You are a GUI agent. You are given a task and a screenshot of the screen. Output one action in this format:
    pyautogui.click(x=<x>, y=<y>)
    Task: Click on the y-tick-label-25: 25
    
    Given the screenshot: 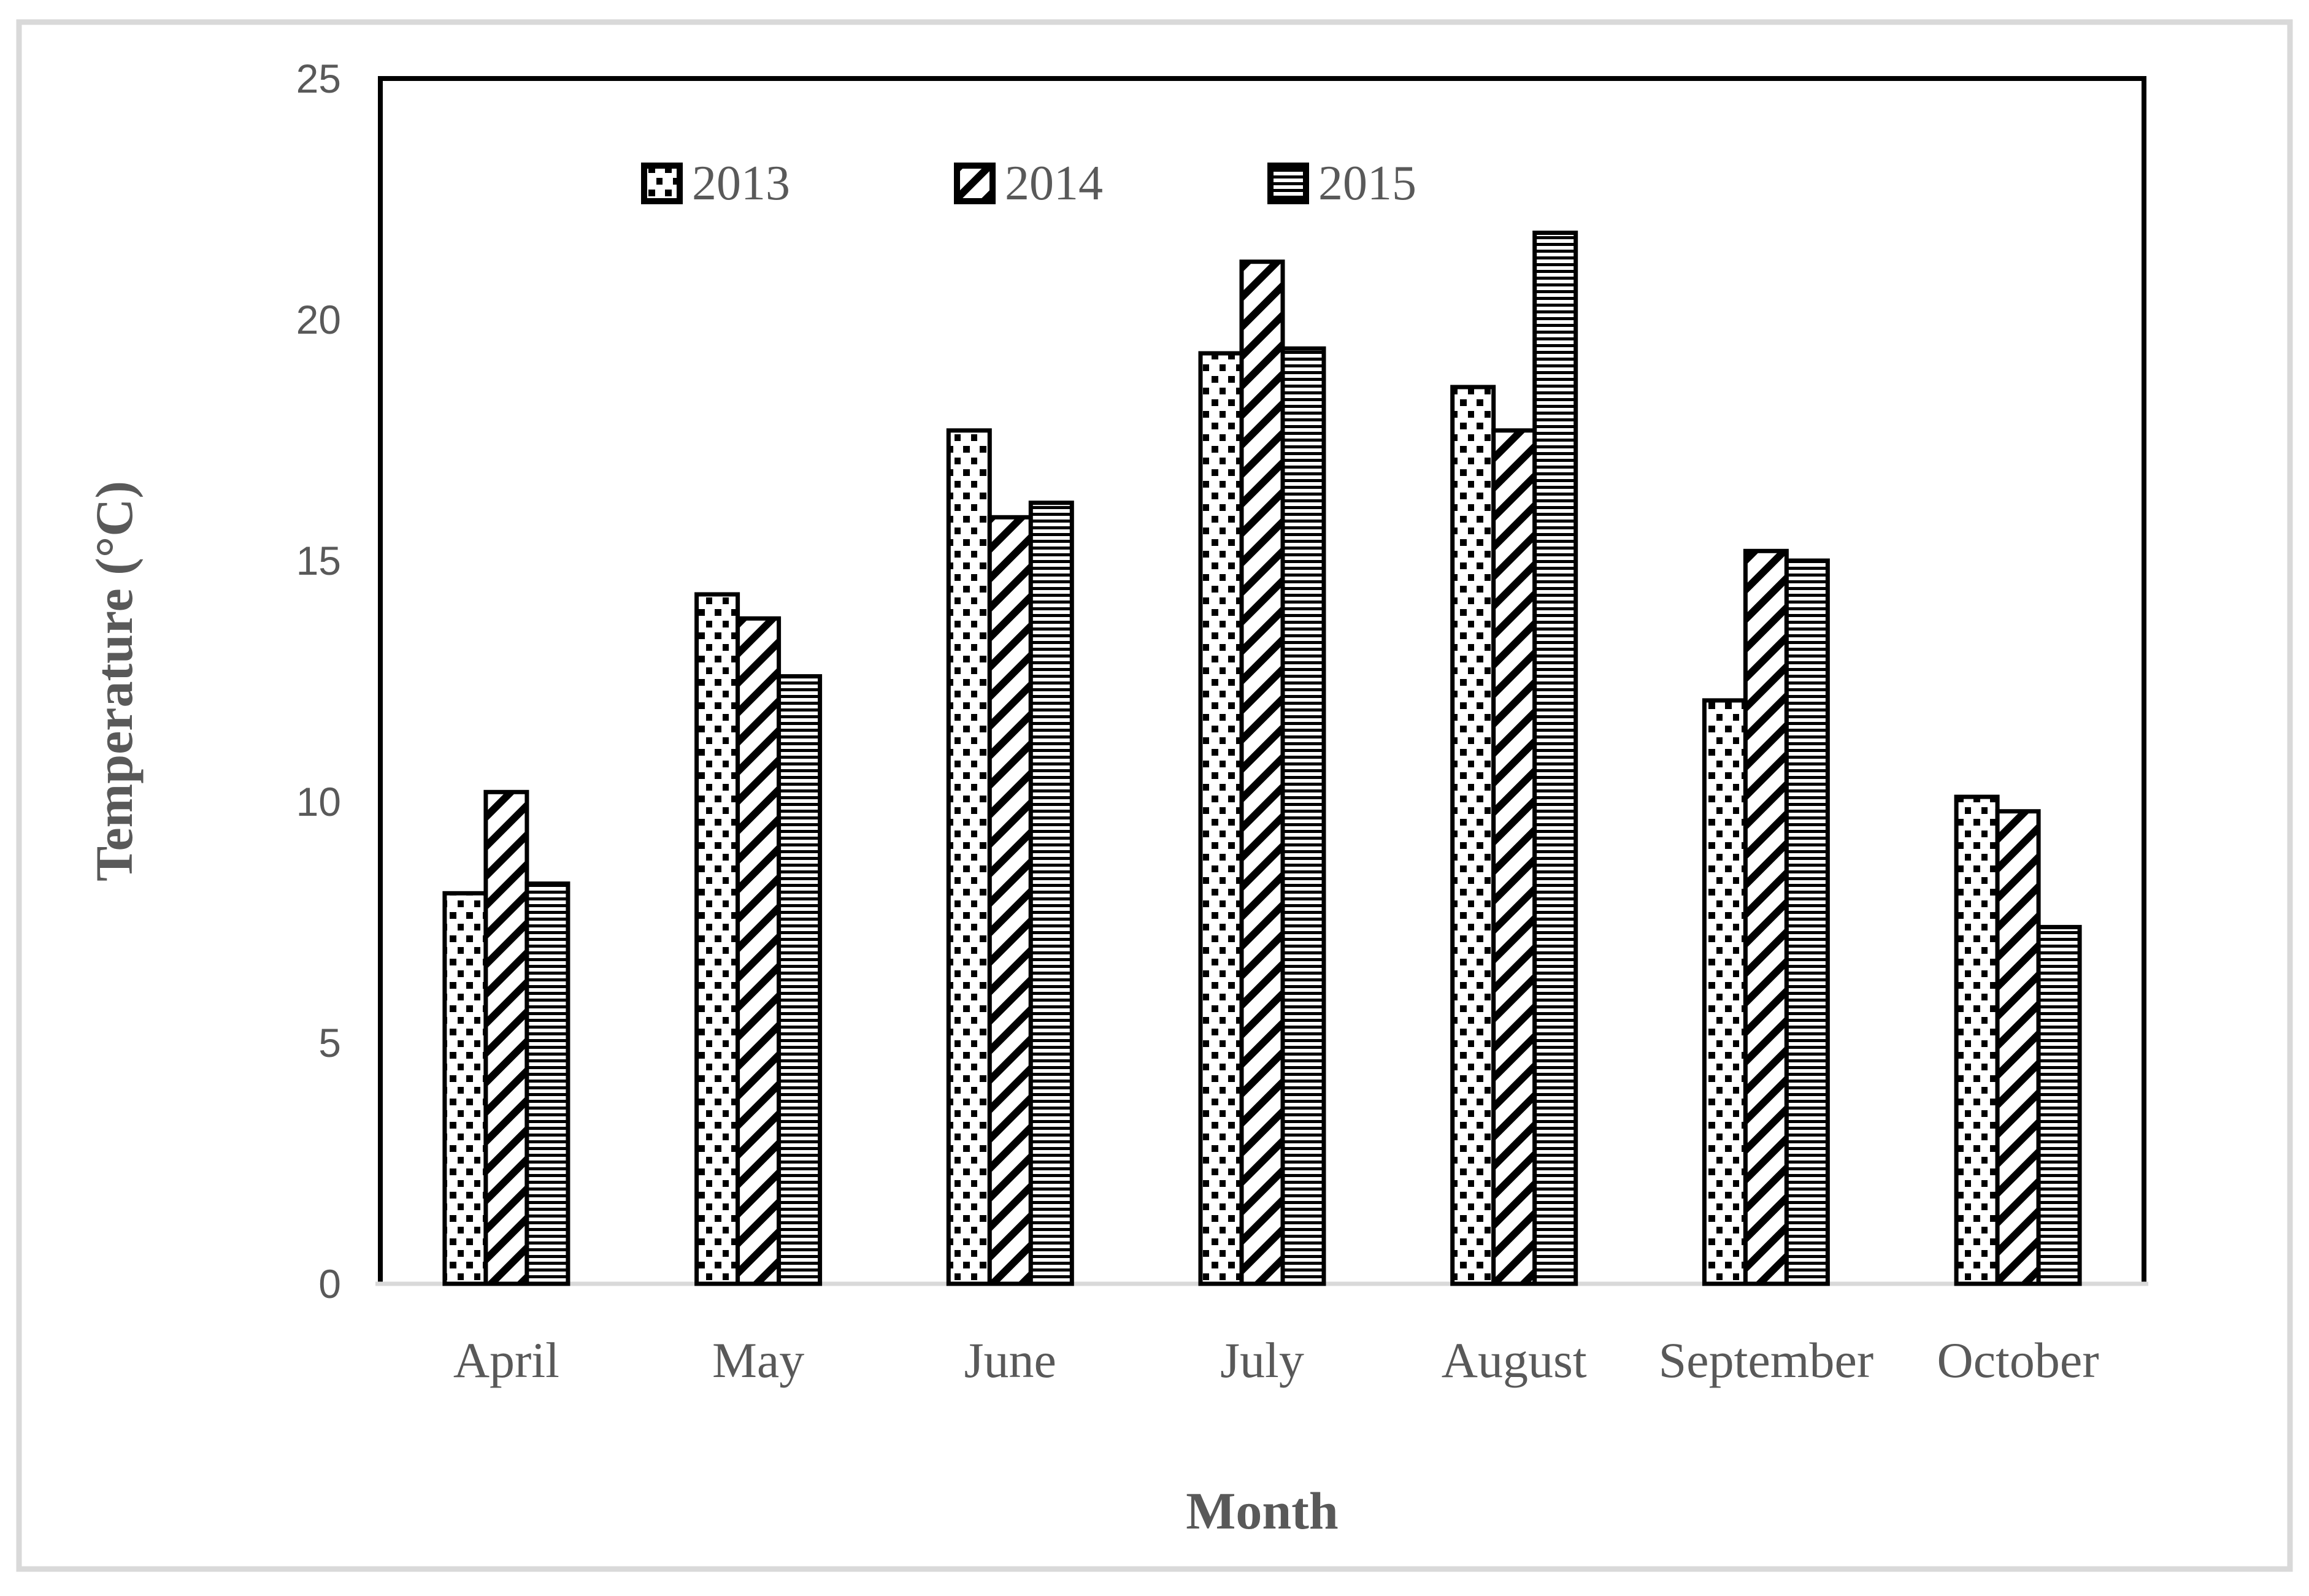 What is the action you would take?
    pyautogui.click(x=318, y=78)
    